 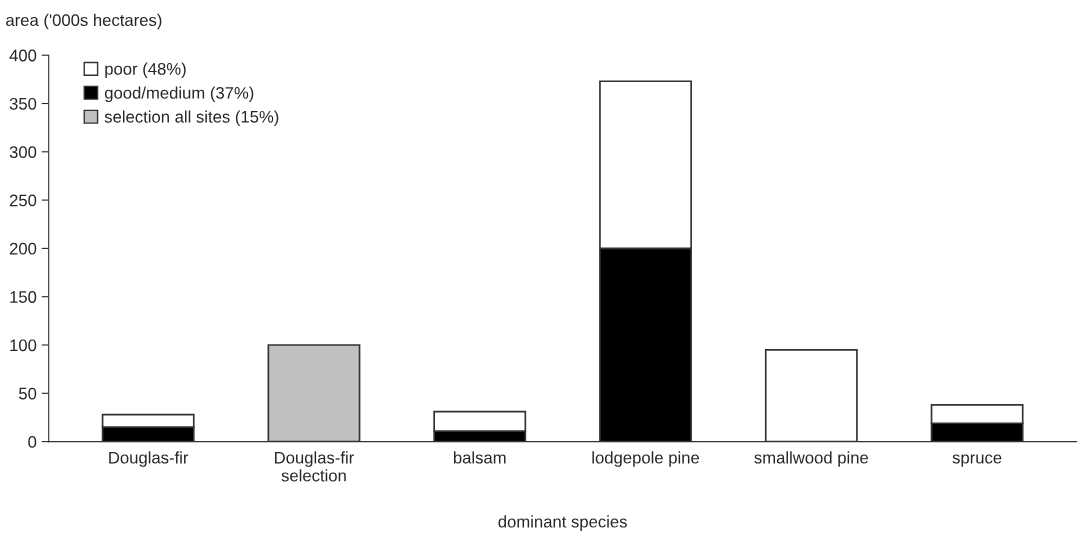 What do you see at coordinates (23, 103) in the screenshot?
I see `y-tick-label: 350` at bounding box center [23, 103].